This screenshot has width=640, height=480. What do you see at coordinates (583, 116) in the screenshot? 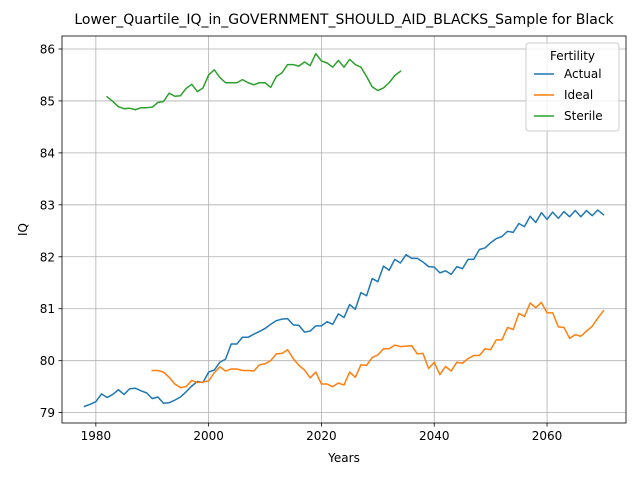
I see `legend-label-sterile: Sterile` at bounding box center [583, 116].